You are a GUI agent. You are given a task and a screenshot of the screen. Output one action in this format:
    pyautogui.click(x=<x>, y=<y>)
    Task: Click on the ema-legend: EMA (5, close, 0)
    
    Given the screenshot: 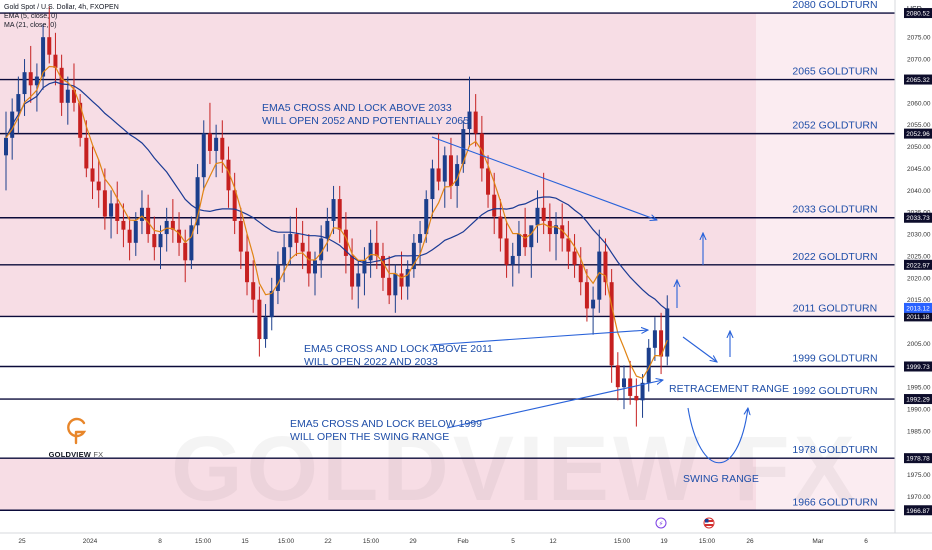 What is the action you would take?
    pyautogui.click(x=31, y=16)
    